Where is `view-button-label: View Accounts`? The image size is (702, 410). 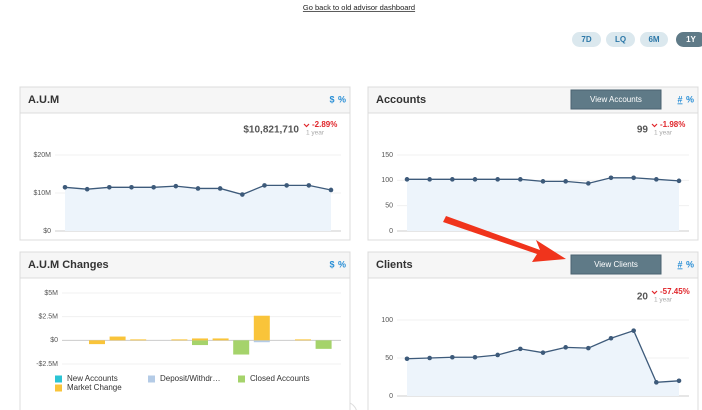
view-button-label: View Accounts is located at coordinates (616, 99).